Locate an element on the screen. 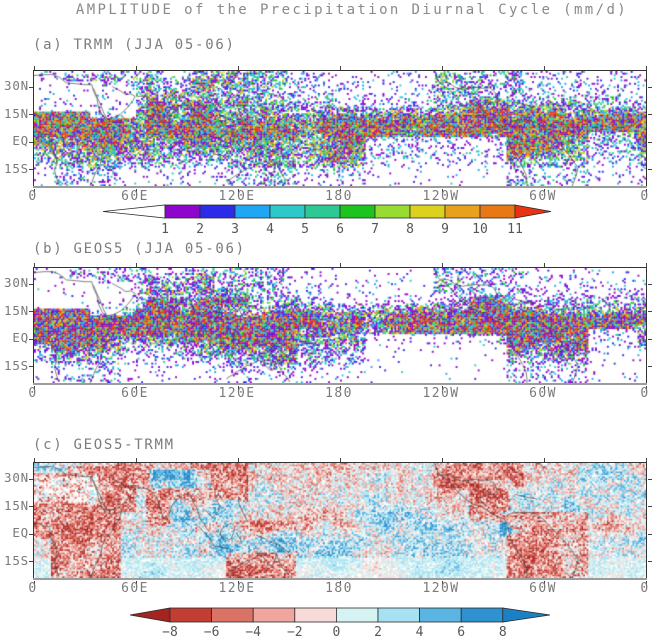 The height and width of the screenshot is (640, 658). colorbar-under-arrow is located at coordinates (150, 615).